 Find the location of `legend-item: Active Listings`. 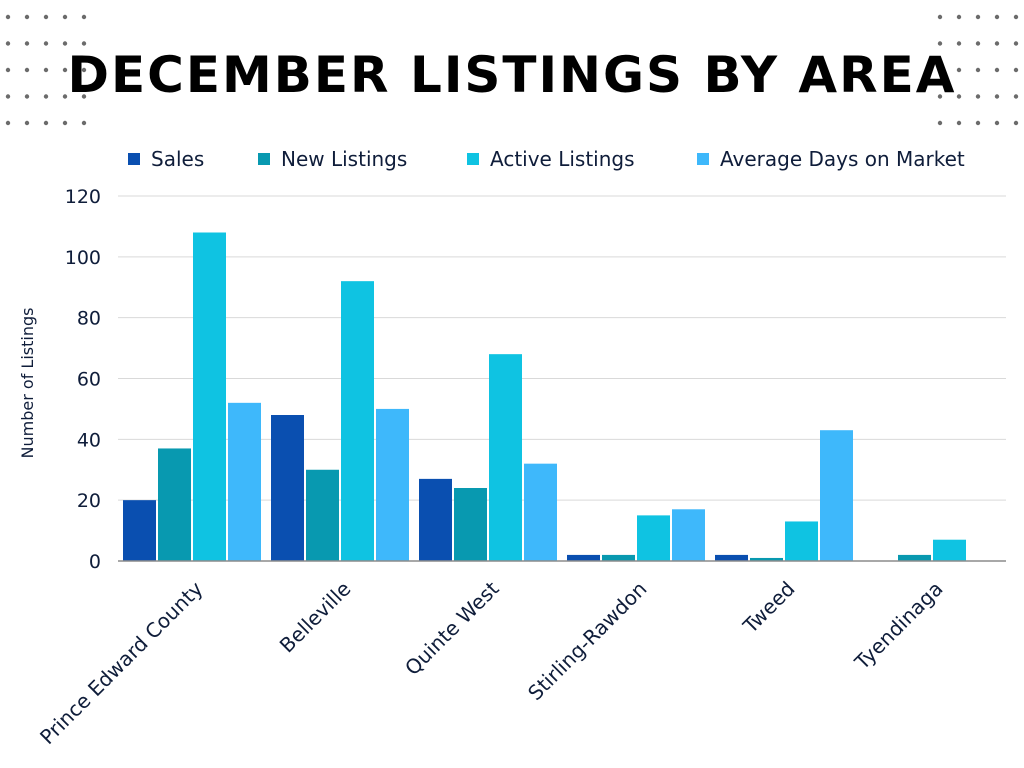

legend-item: Active Listings is located at coordinates (551, 159).